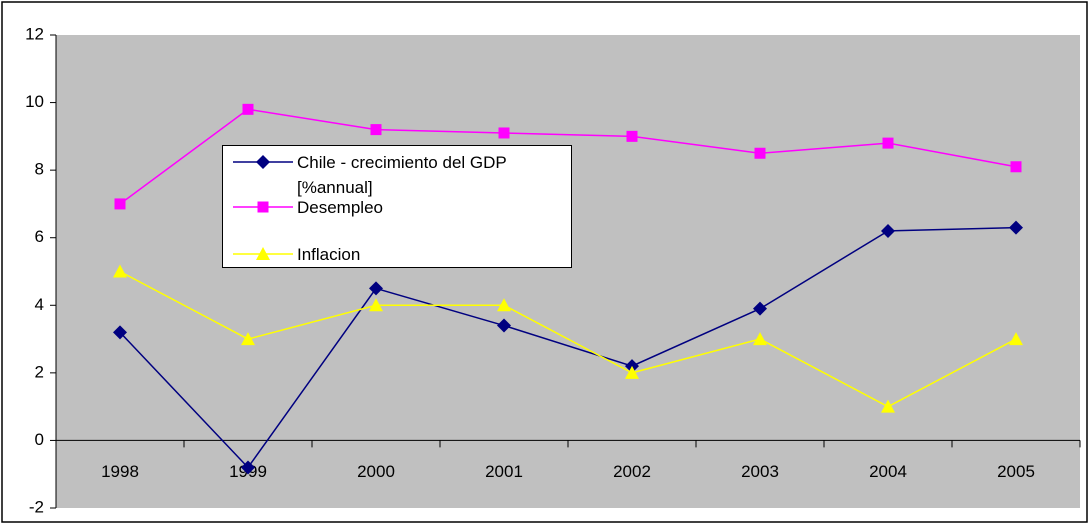 The height and width of the screenshot is (525, 1090). What do you see at coordinates (329, 254) in the screenshot?
I see `legend-label: Inflacion` at bounding box center [329, 254].